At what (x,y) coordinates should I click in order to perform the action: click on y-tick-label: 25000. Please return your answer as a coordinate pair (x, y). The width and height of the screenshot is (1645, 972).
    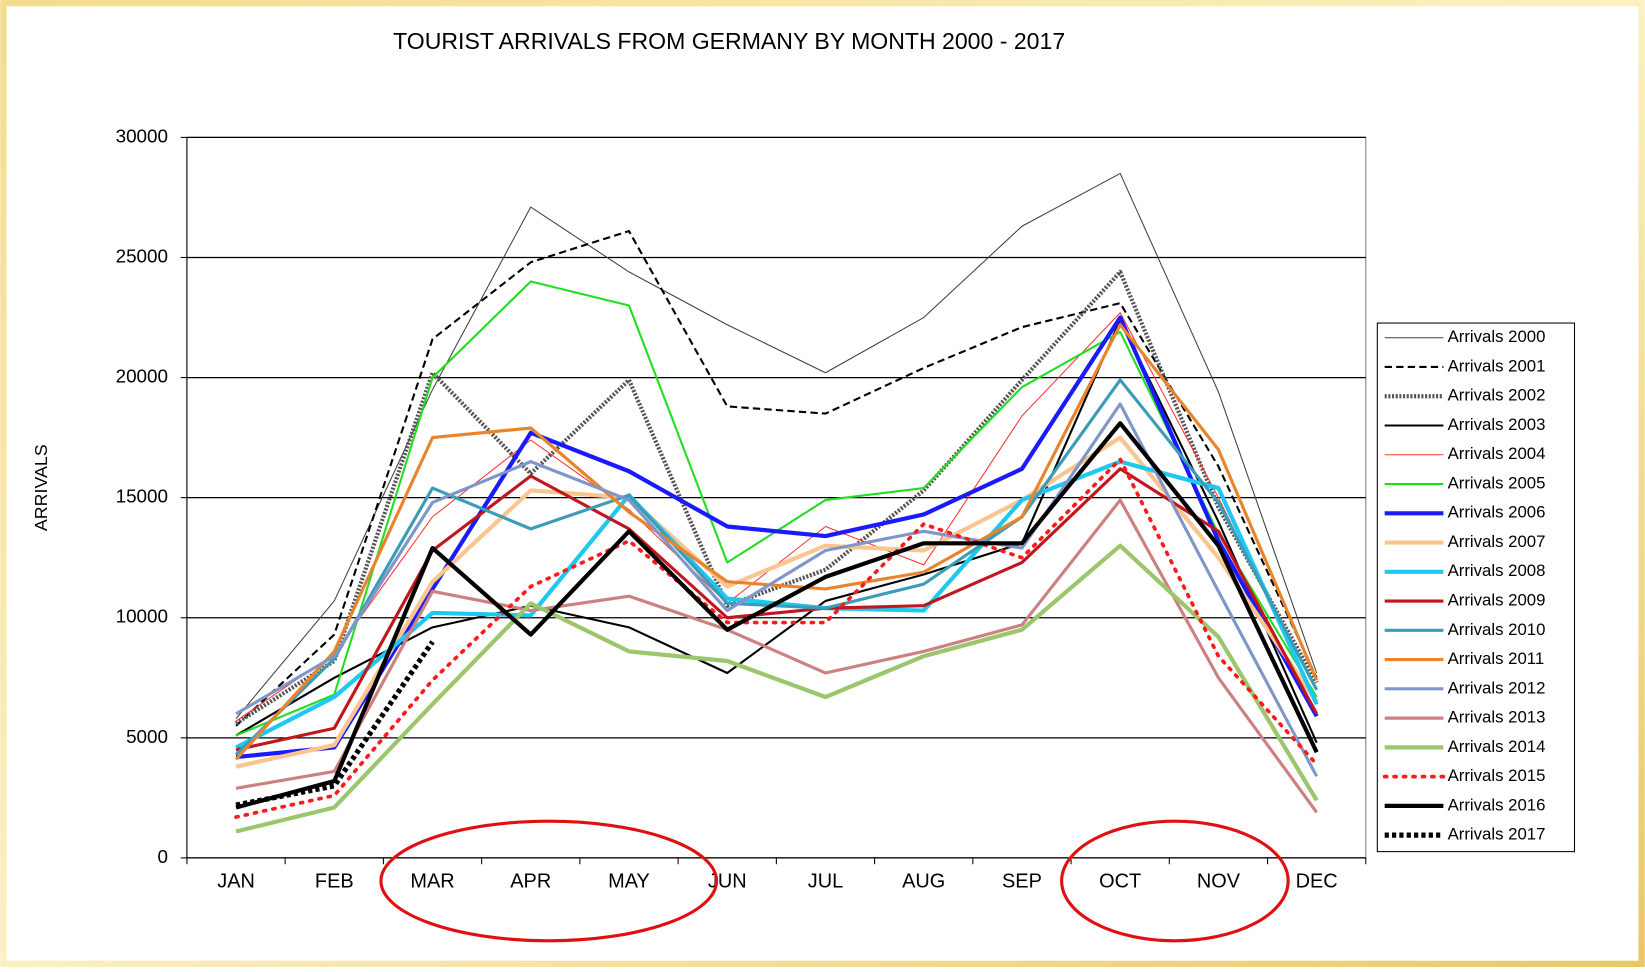
    Looking at the image, I should click on (142, 255).